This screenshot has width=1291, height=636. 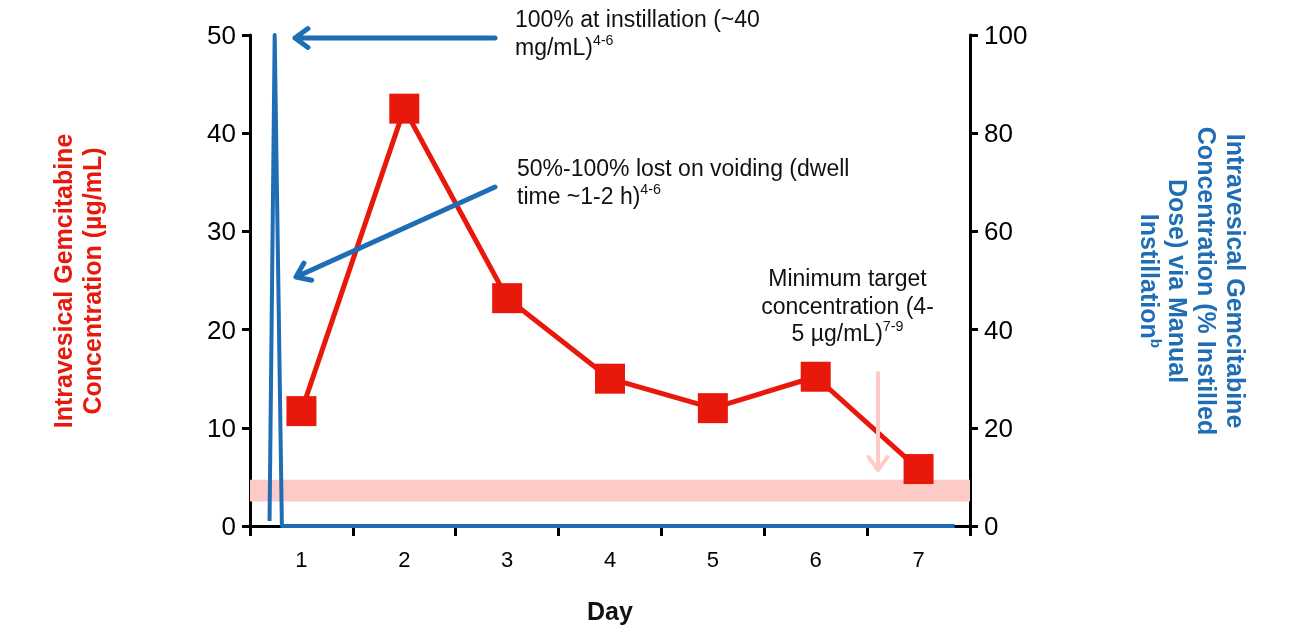 I want to click on y-tick-label: 20, so click(x=221, y=329).